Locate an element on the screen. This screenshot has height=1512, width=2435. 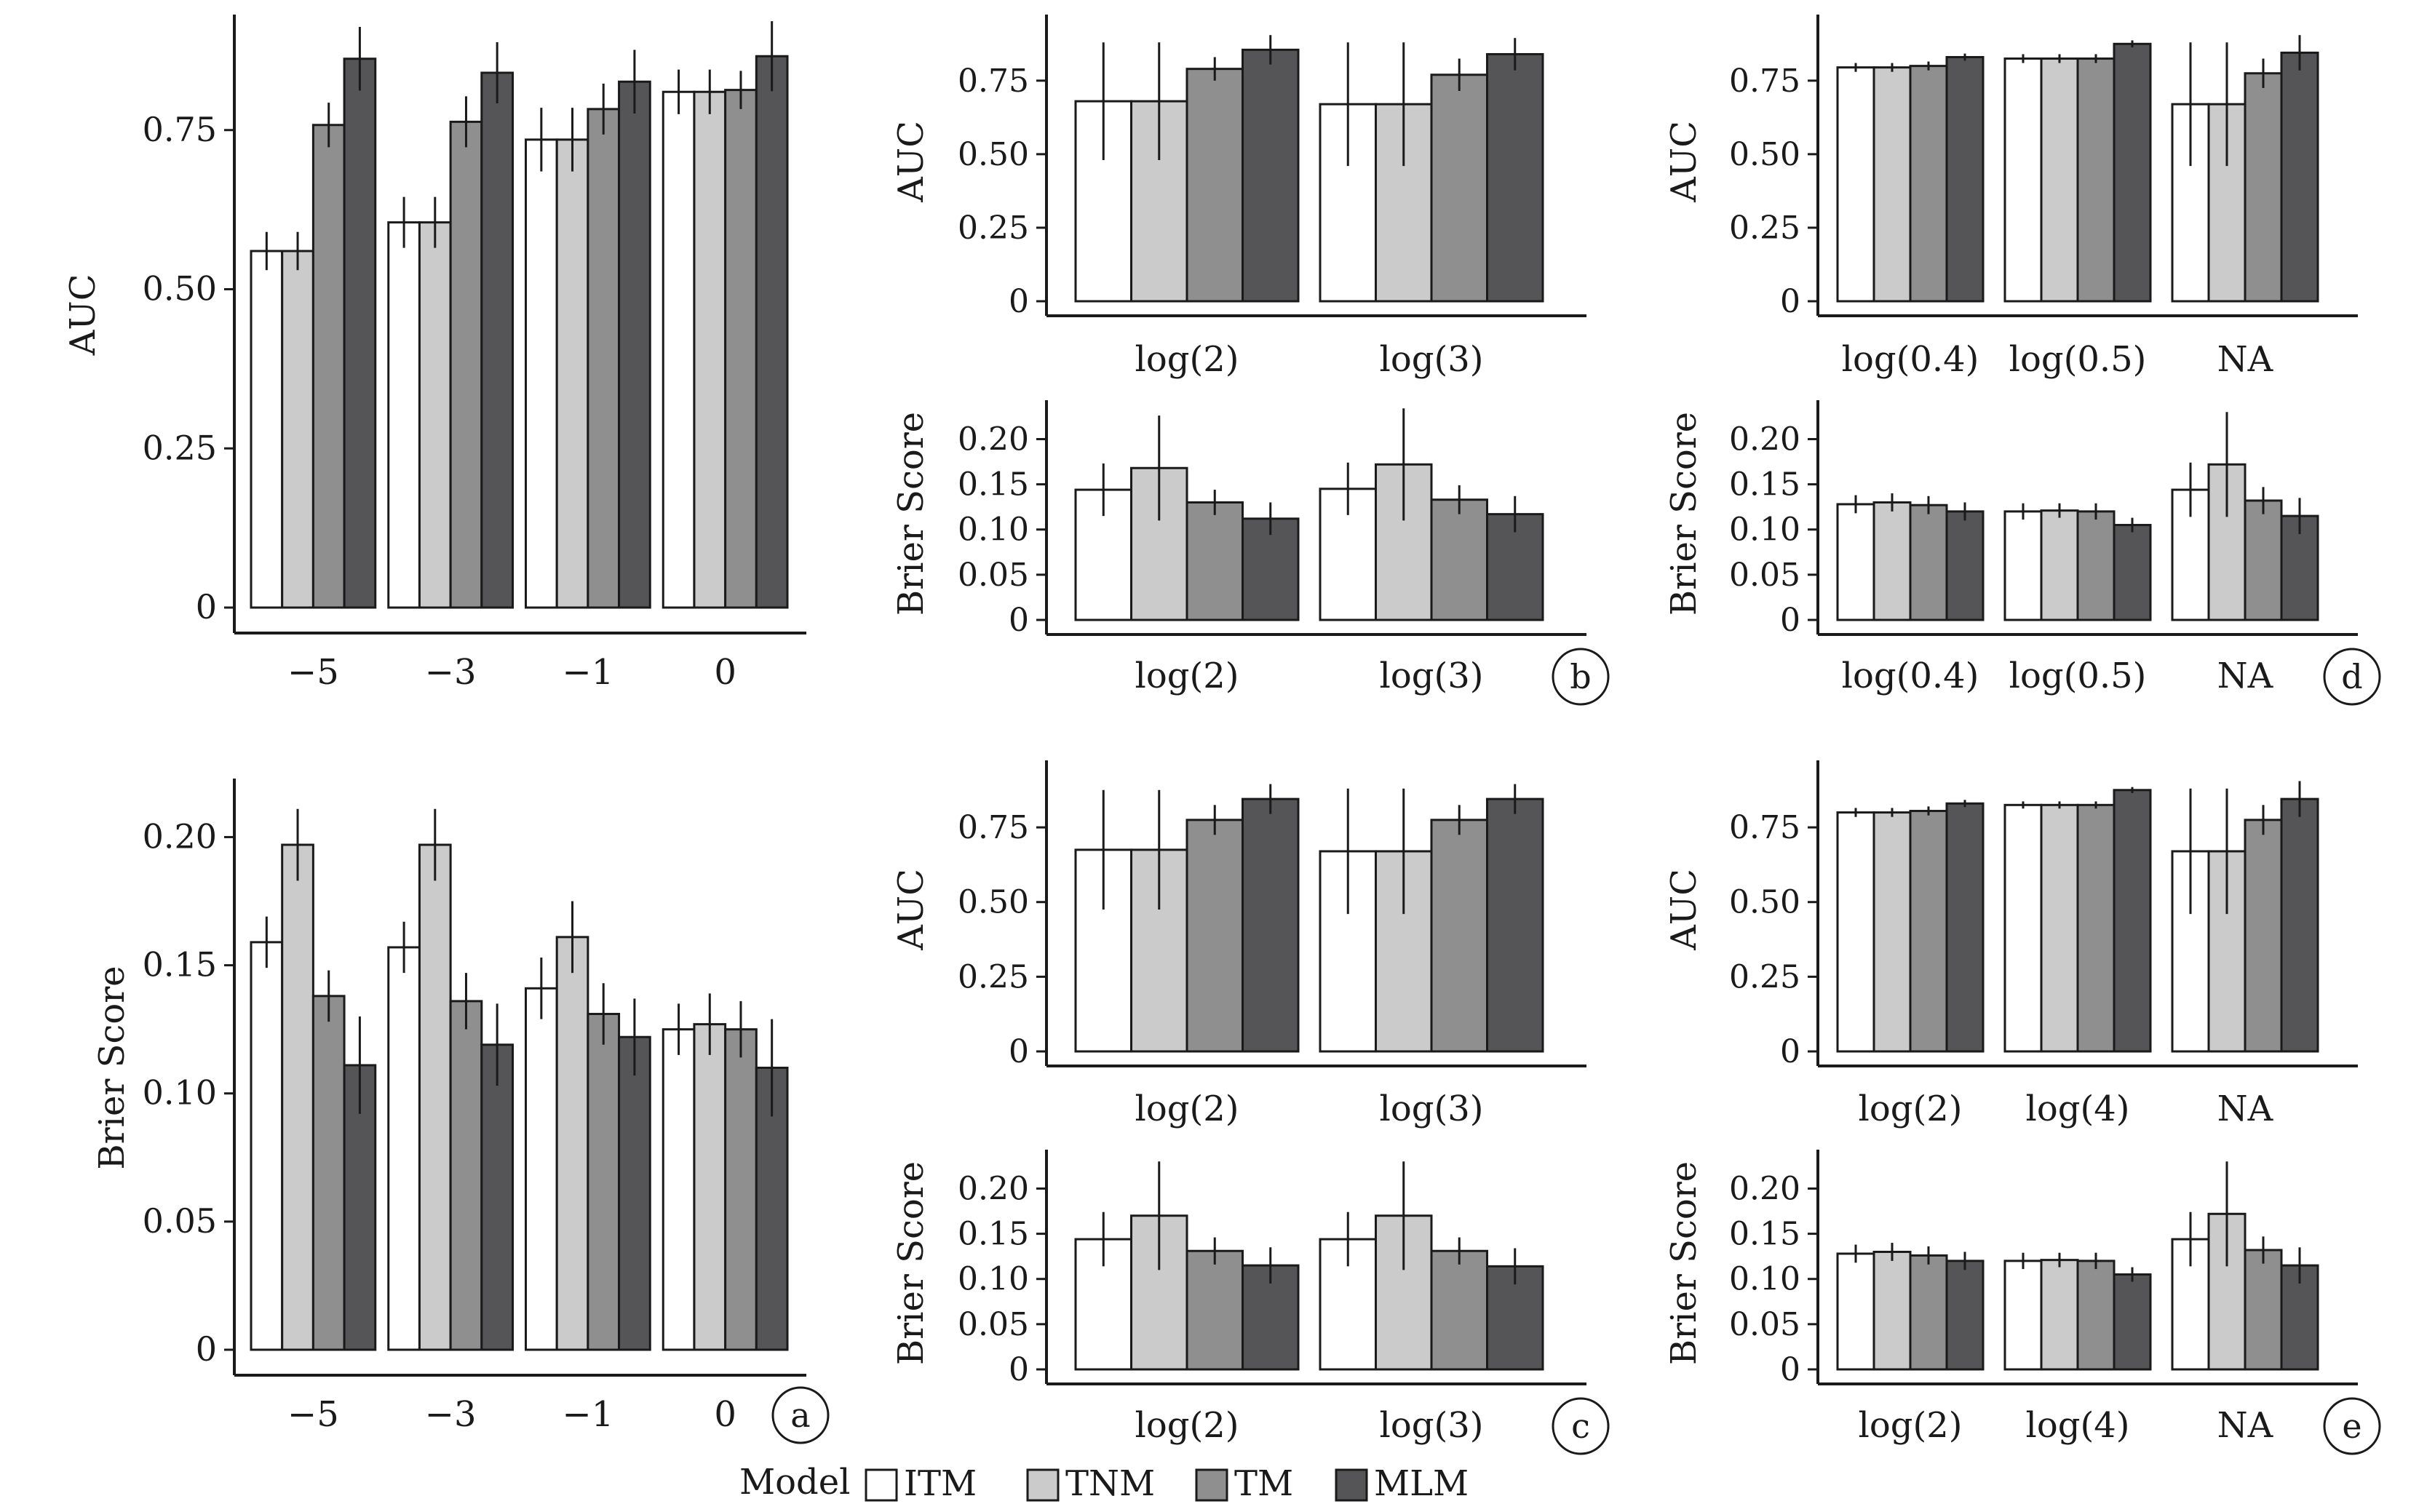
x-tick-label: log(2) is located at coordinates (1187, 676).